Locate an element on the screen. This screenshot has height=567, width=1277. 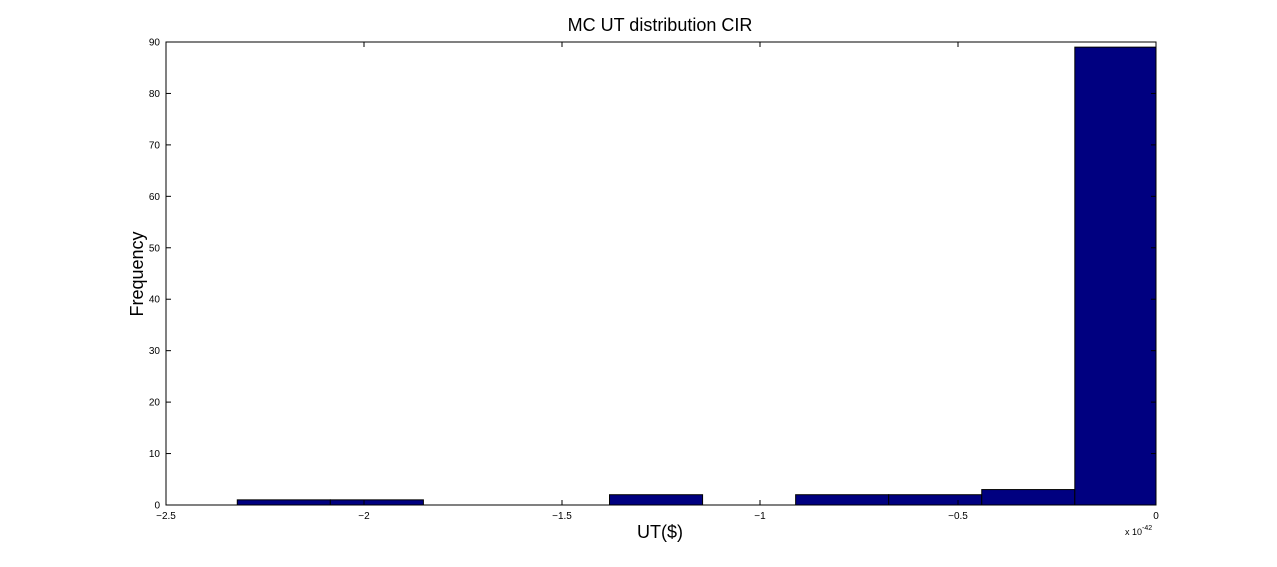
x-tick-label: 0 is located at coordinates (1156, 516).